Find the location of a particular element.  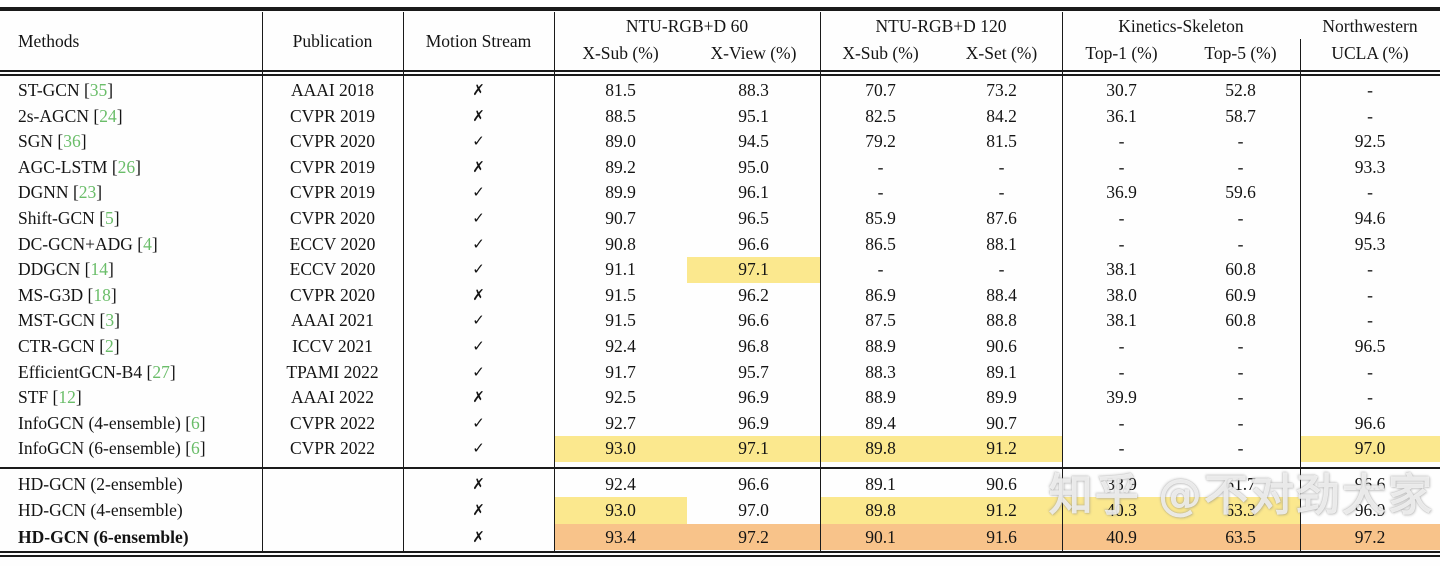

method-name: EfficientGCN-B4 is located at coordinates (80, 371).